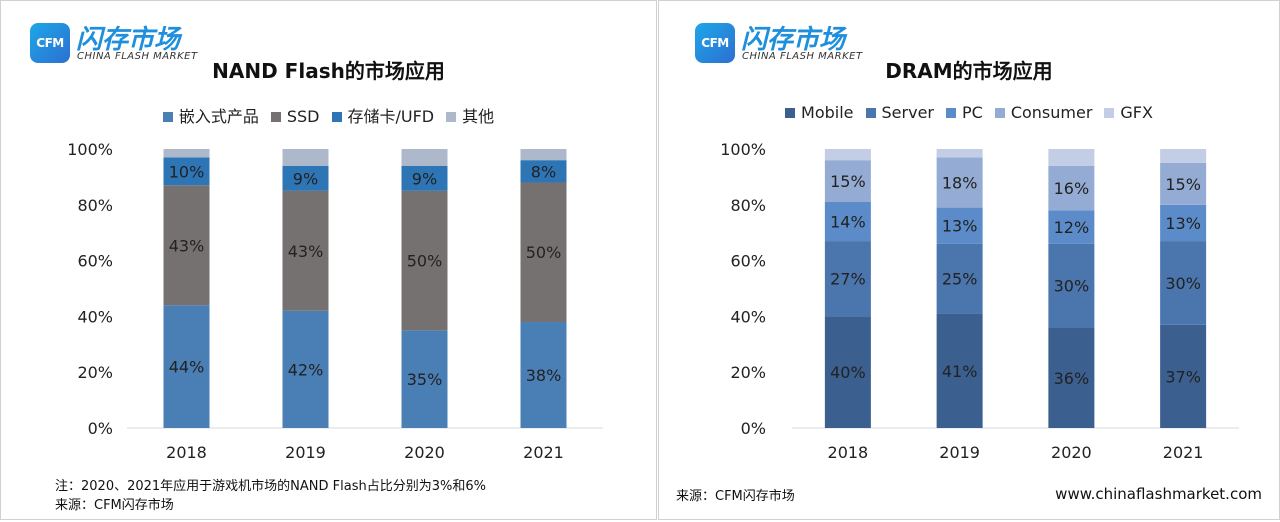 The height and width of the screenshot is (522, 1280). Describe the element at coordinates (328, 71) in the screenshot. I see `chart-title: NAND Flash的市场应用` at that location.